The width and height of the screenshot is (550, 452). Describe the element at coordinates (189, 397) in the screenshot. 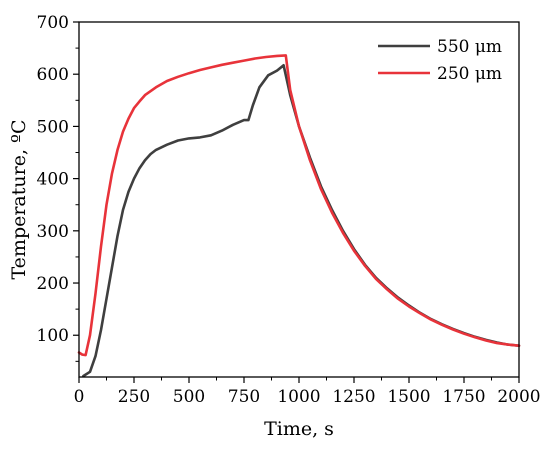

I see `x-tick-label: 500` at that location.